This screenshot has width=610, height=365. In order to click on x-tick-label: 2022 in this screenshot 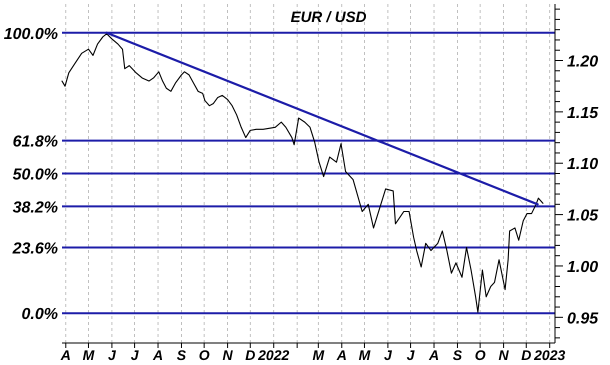, I will do `click(273, 355)`.